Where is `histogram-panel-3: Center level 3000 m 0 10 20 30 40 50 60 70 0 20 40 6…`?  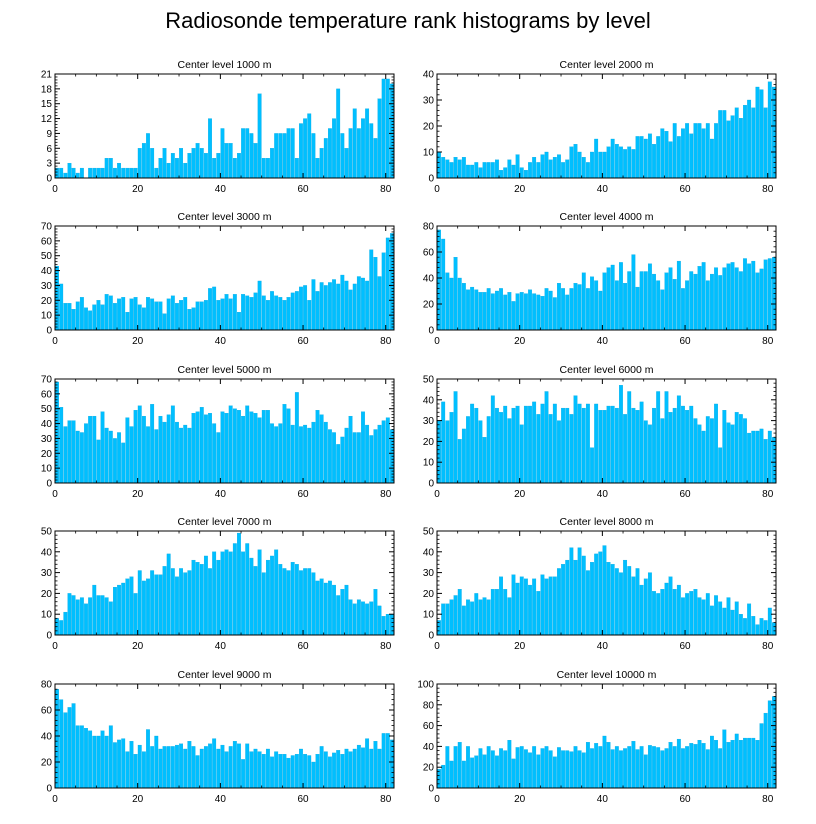
histogram-panel-3: Center level 3000 m 0 10 20 30 40 50 60 70 0 20 40 6… is located at coordinates (218, 279).